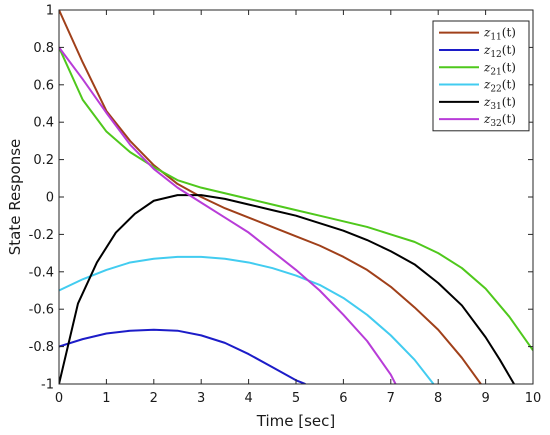 The width and height of the screenshot is (550, 435). I want to click on x-tick-label: 3, so click(201, 398).